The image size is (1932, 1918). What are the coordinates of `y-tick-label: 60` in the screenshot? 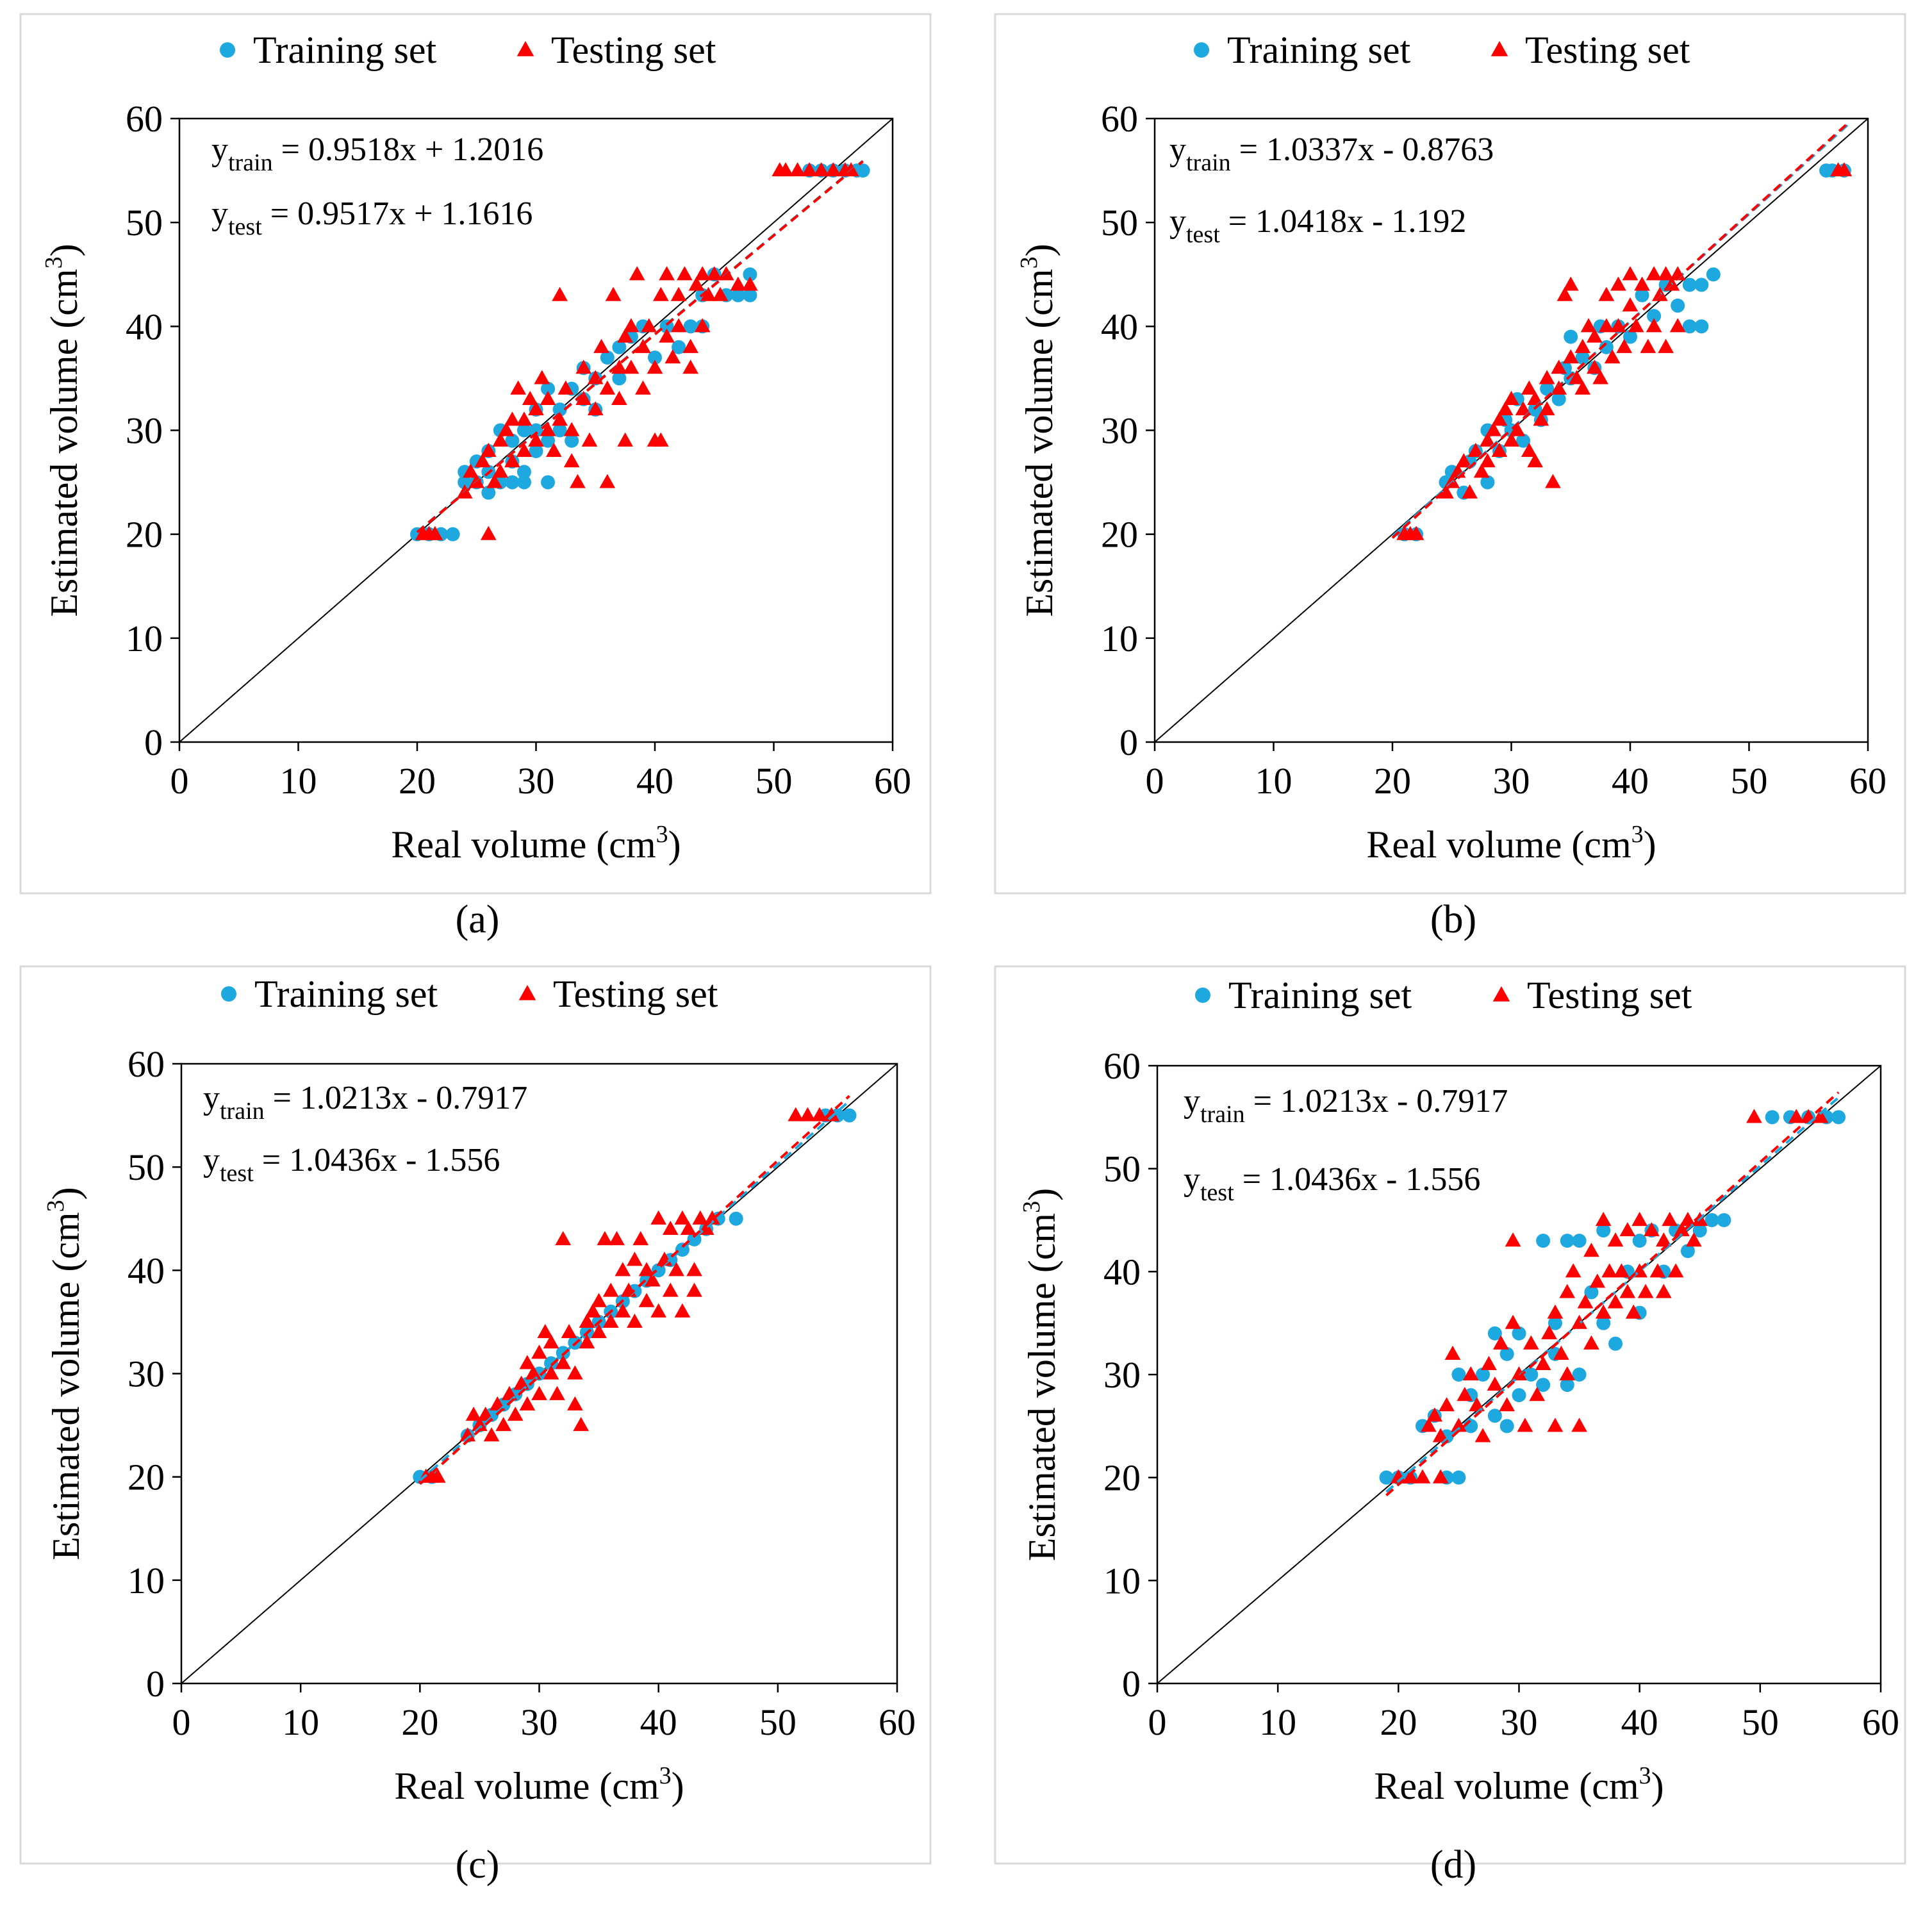 It's located at (146, 1064).